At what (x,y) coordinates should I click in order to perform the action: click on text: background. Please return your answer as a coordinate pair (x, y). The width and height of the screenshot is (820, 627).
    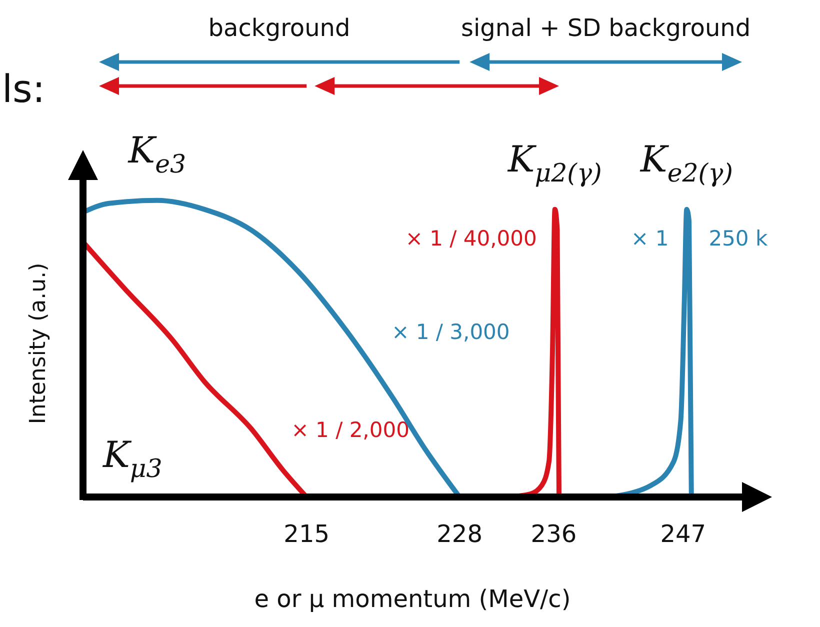
    Looking at the image, I should click on (279, 28).